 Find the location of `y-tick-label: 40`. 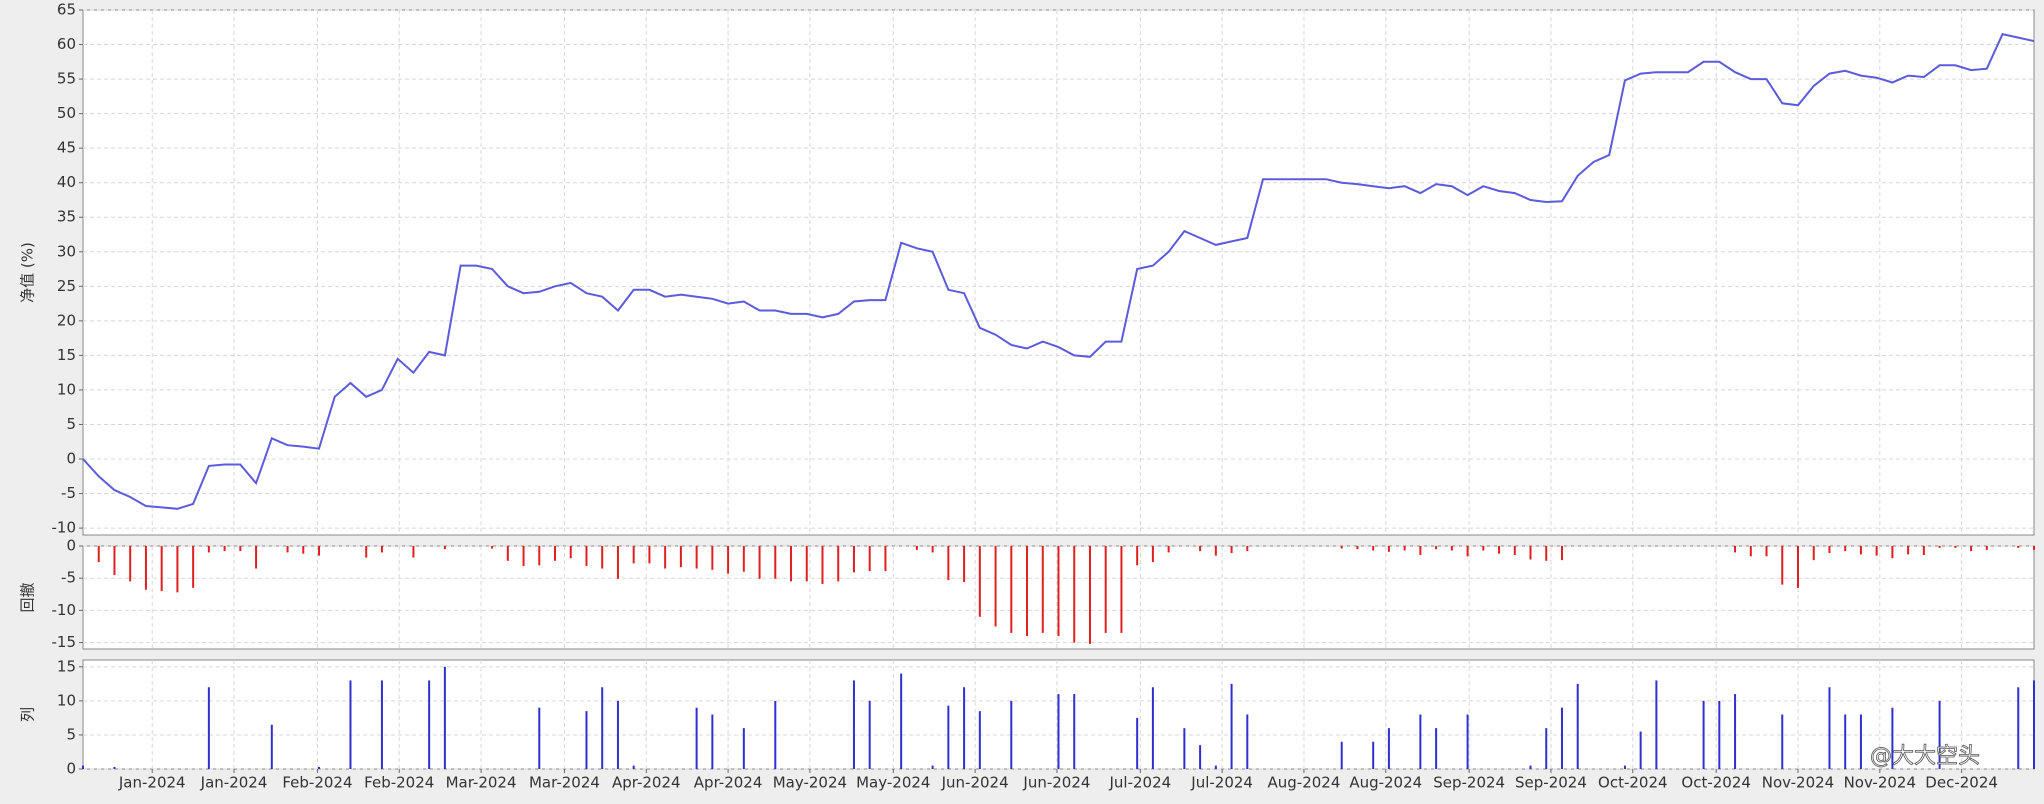

y-tick-label: 40 is located at coordinates (66, 182).